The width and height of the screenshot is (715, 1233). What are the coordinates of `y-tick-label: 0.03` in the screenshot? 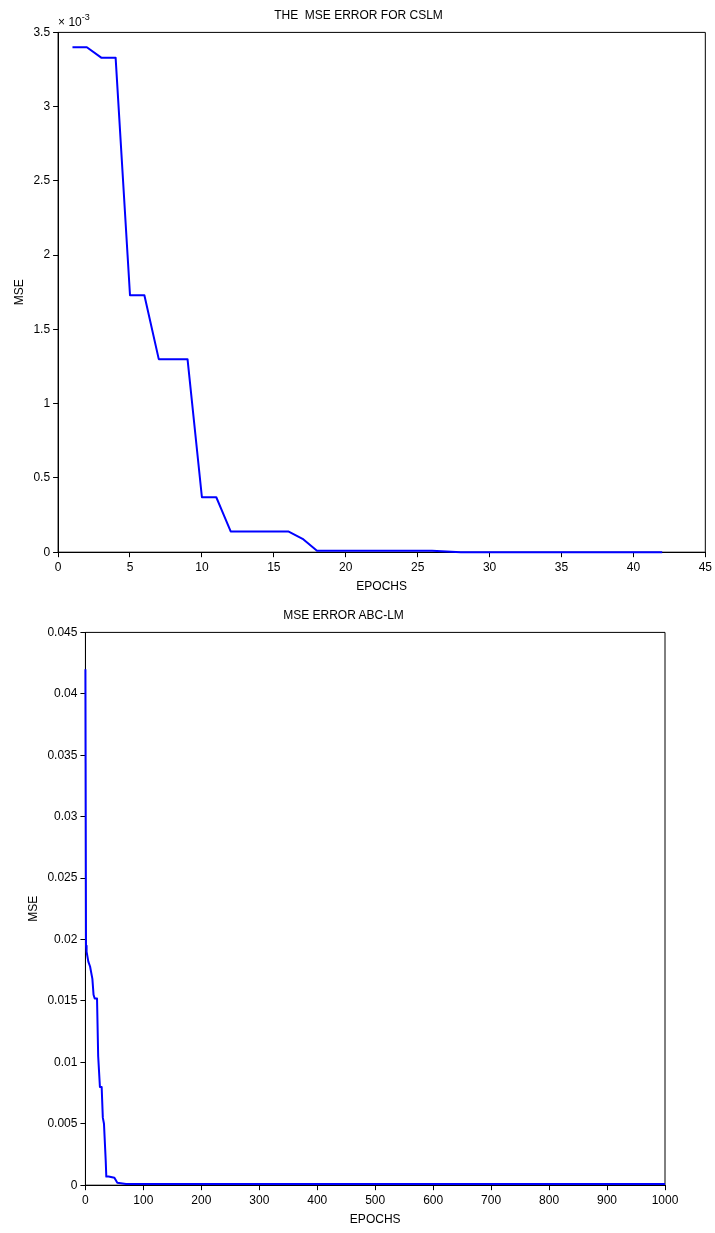 It's located at (66, 815).